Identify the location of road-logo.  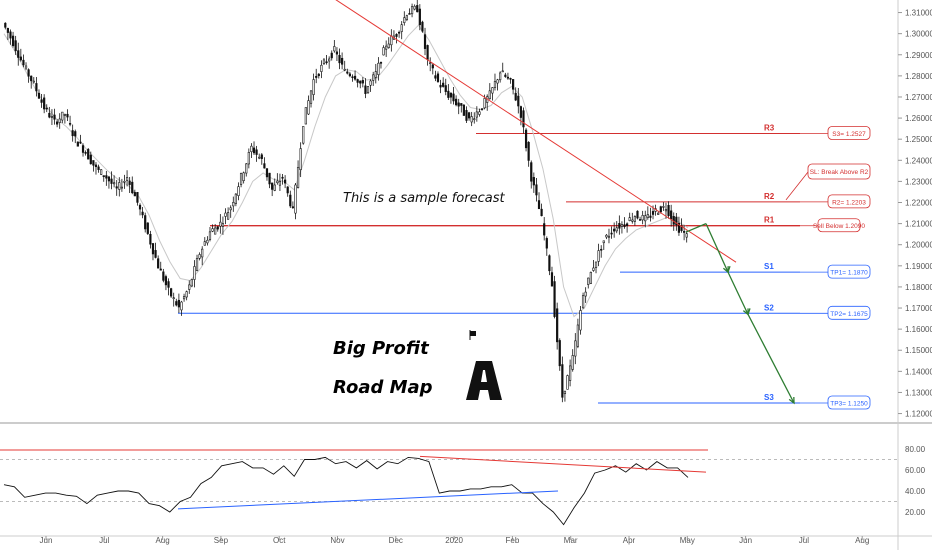
(484, 365).